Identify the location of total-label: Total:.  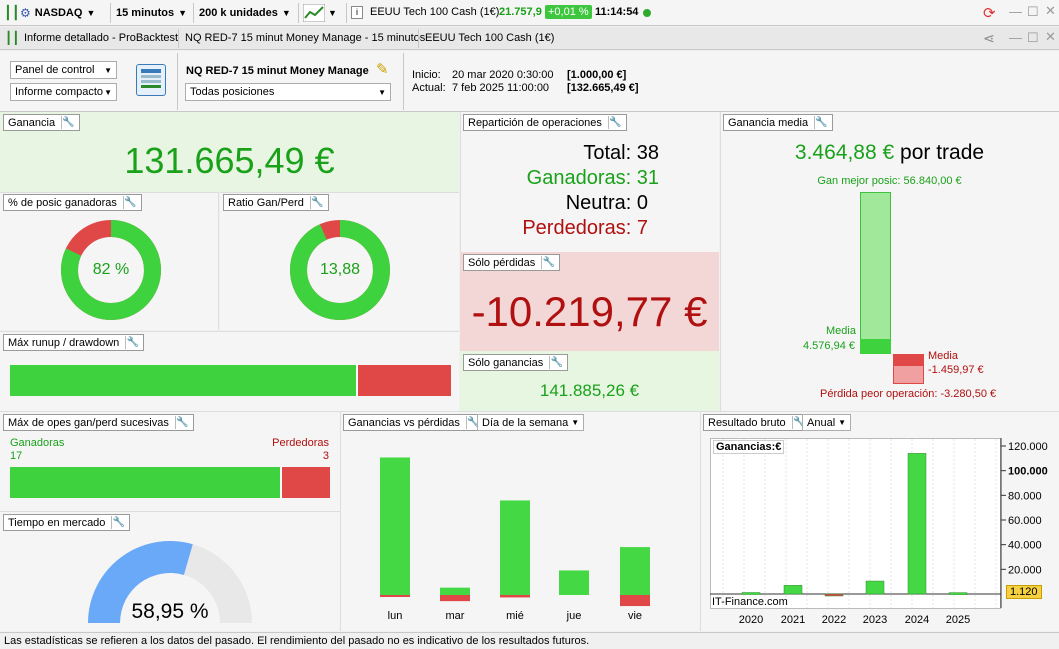
(607, 153).